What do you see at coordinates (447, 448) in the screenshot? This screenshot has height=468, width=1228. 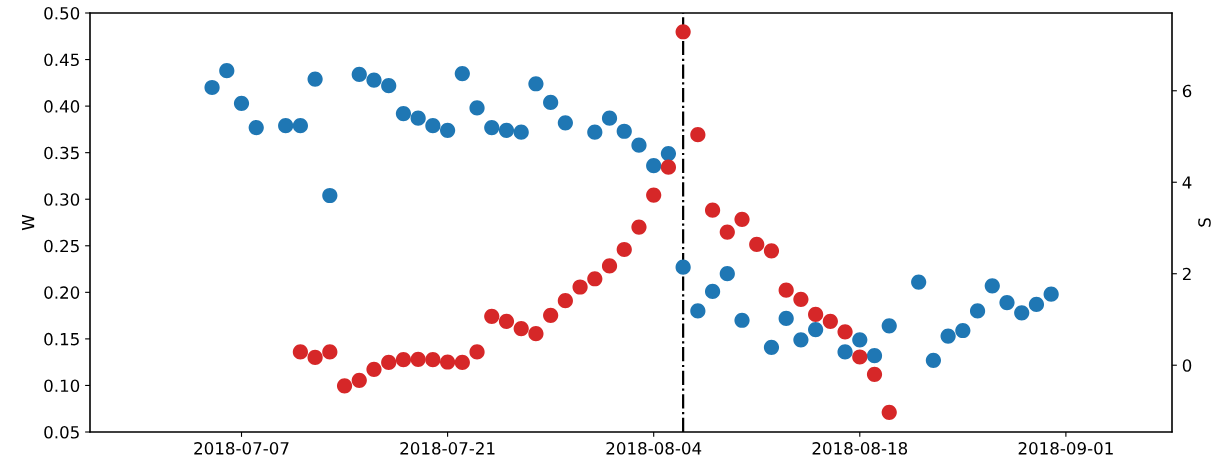 I see `x-tick-label: 2018-07-21` at bounding box center [447, 448].